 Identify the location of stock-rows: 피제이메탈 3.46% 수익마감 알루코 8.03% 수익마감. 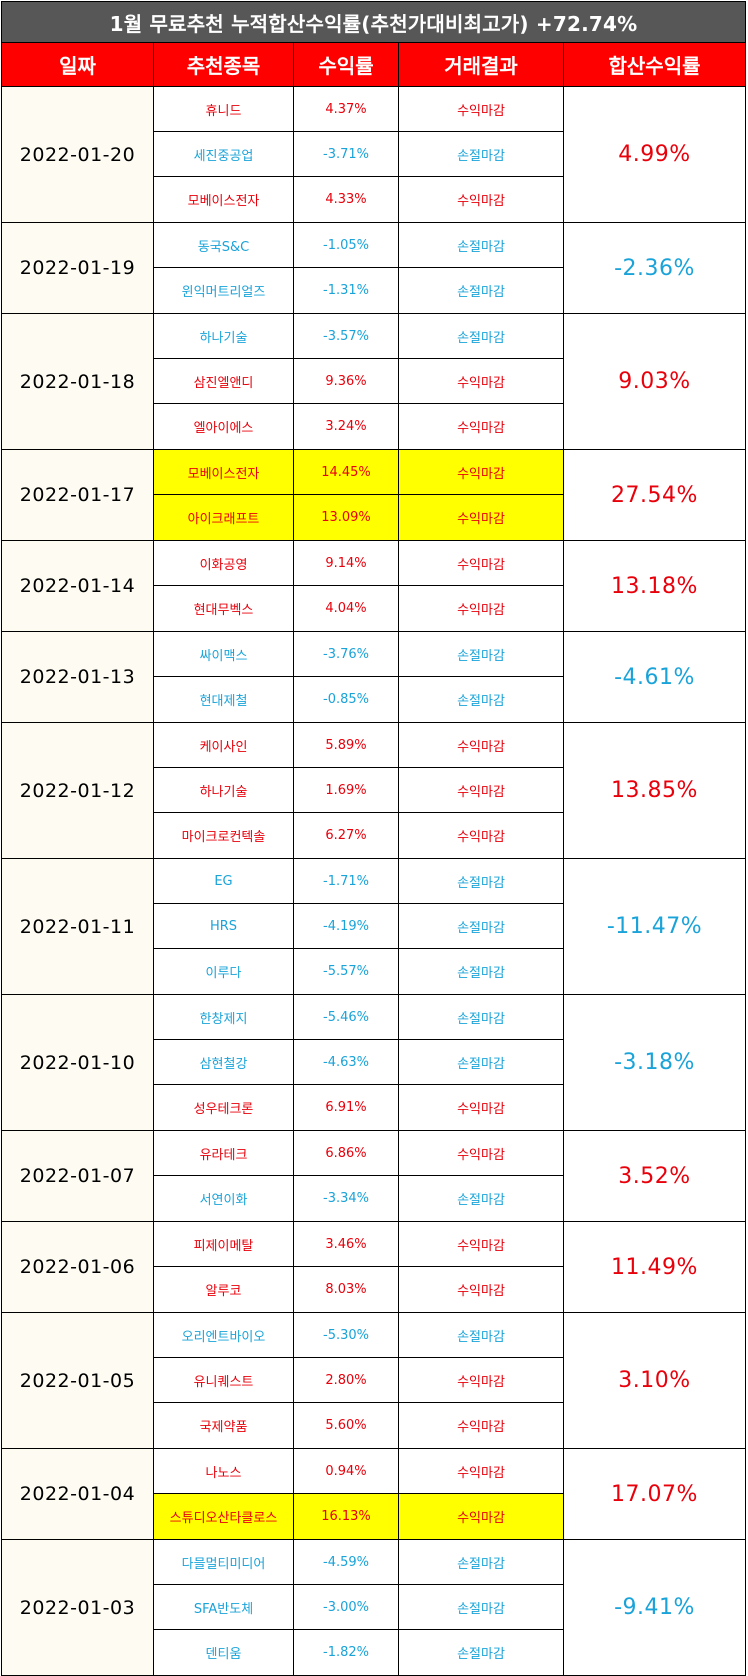
(359, 1267).